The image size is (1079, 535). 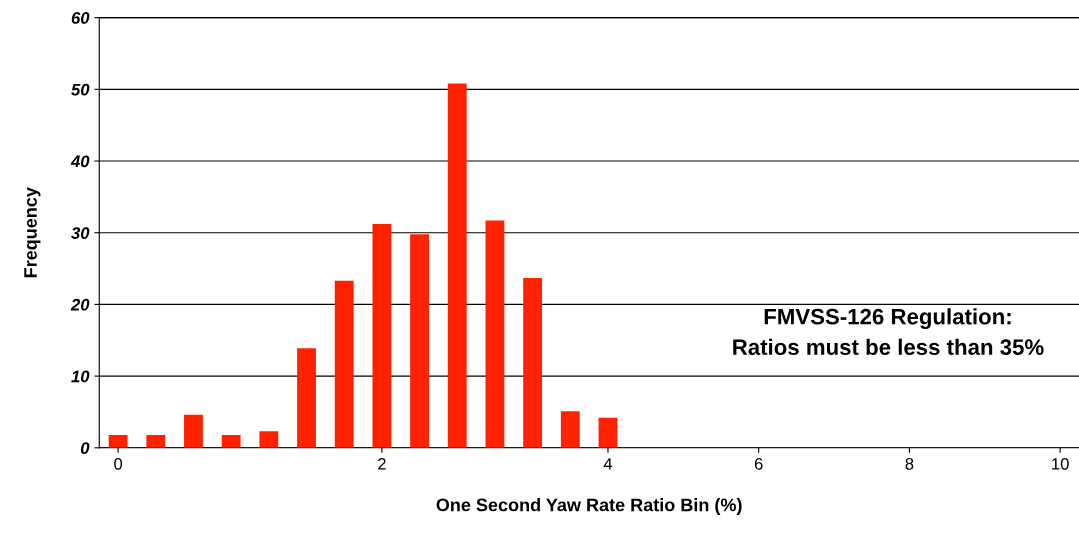 What do you see at coordinates (80, 233) in the screenshot?
I see `y-tick-label: 30` at bounding box center [80, 233].